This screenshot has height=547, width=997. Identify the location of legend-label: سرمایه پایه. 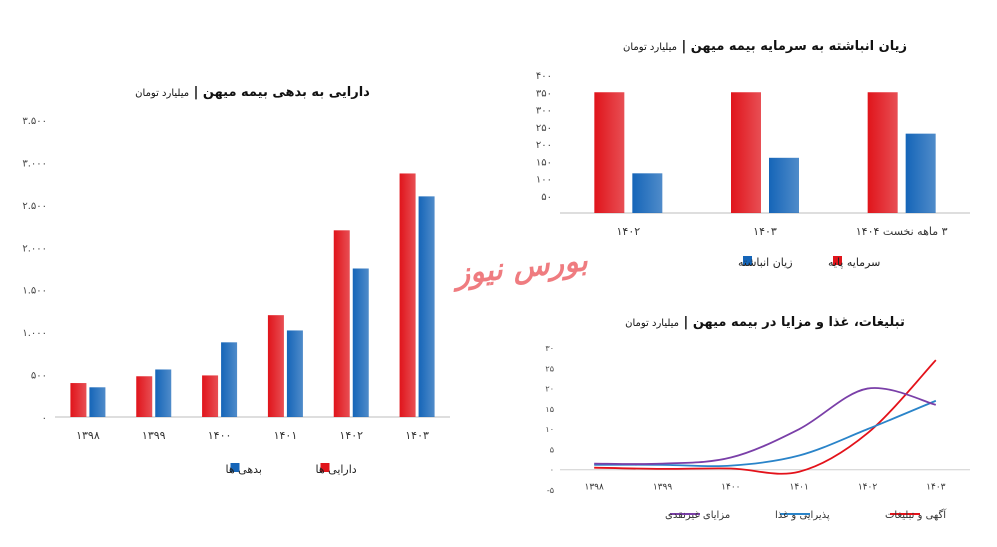
(854, 262).